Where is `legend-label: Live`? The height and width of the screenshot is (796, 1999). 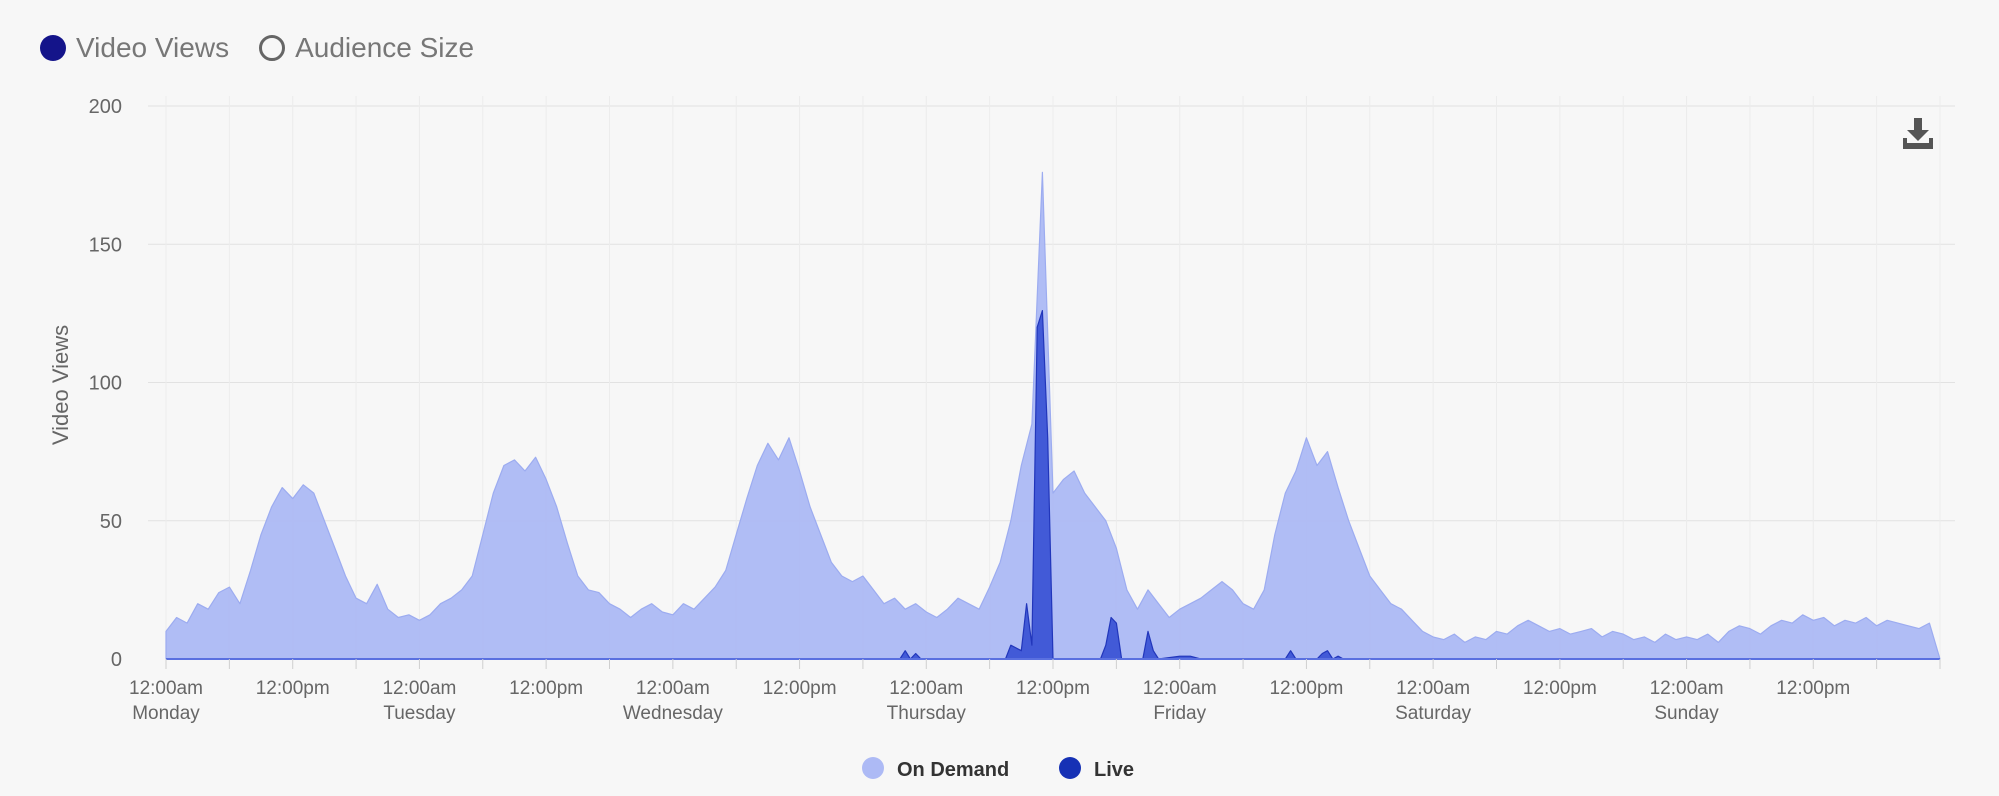
legend-label: Live is located at coordinates (1114, 770).